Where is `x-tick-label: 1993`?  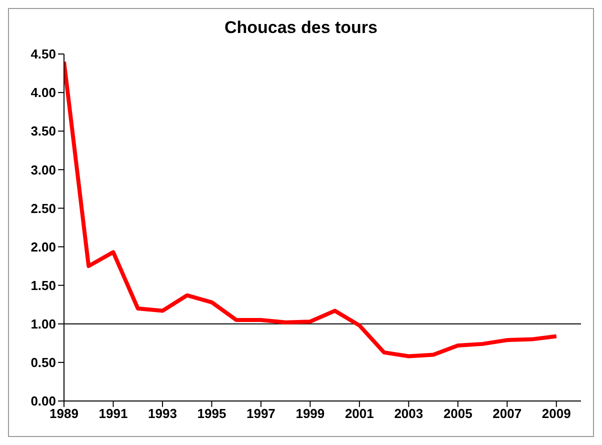 x-tick-label: 1993 is located at coordinates (162, 414).